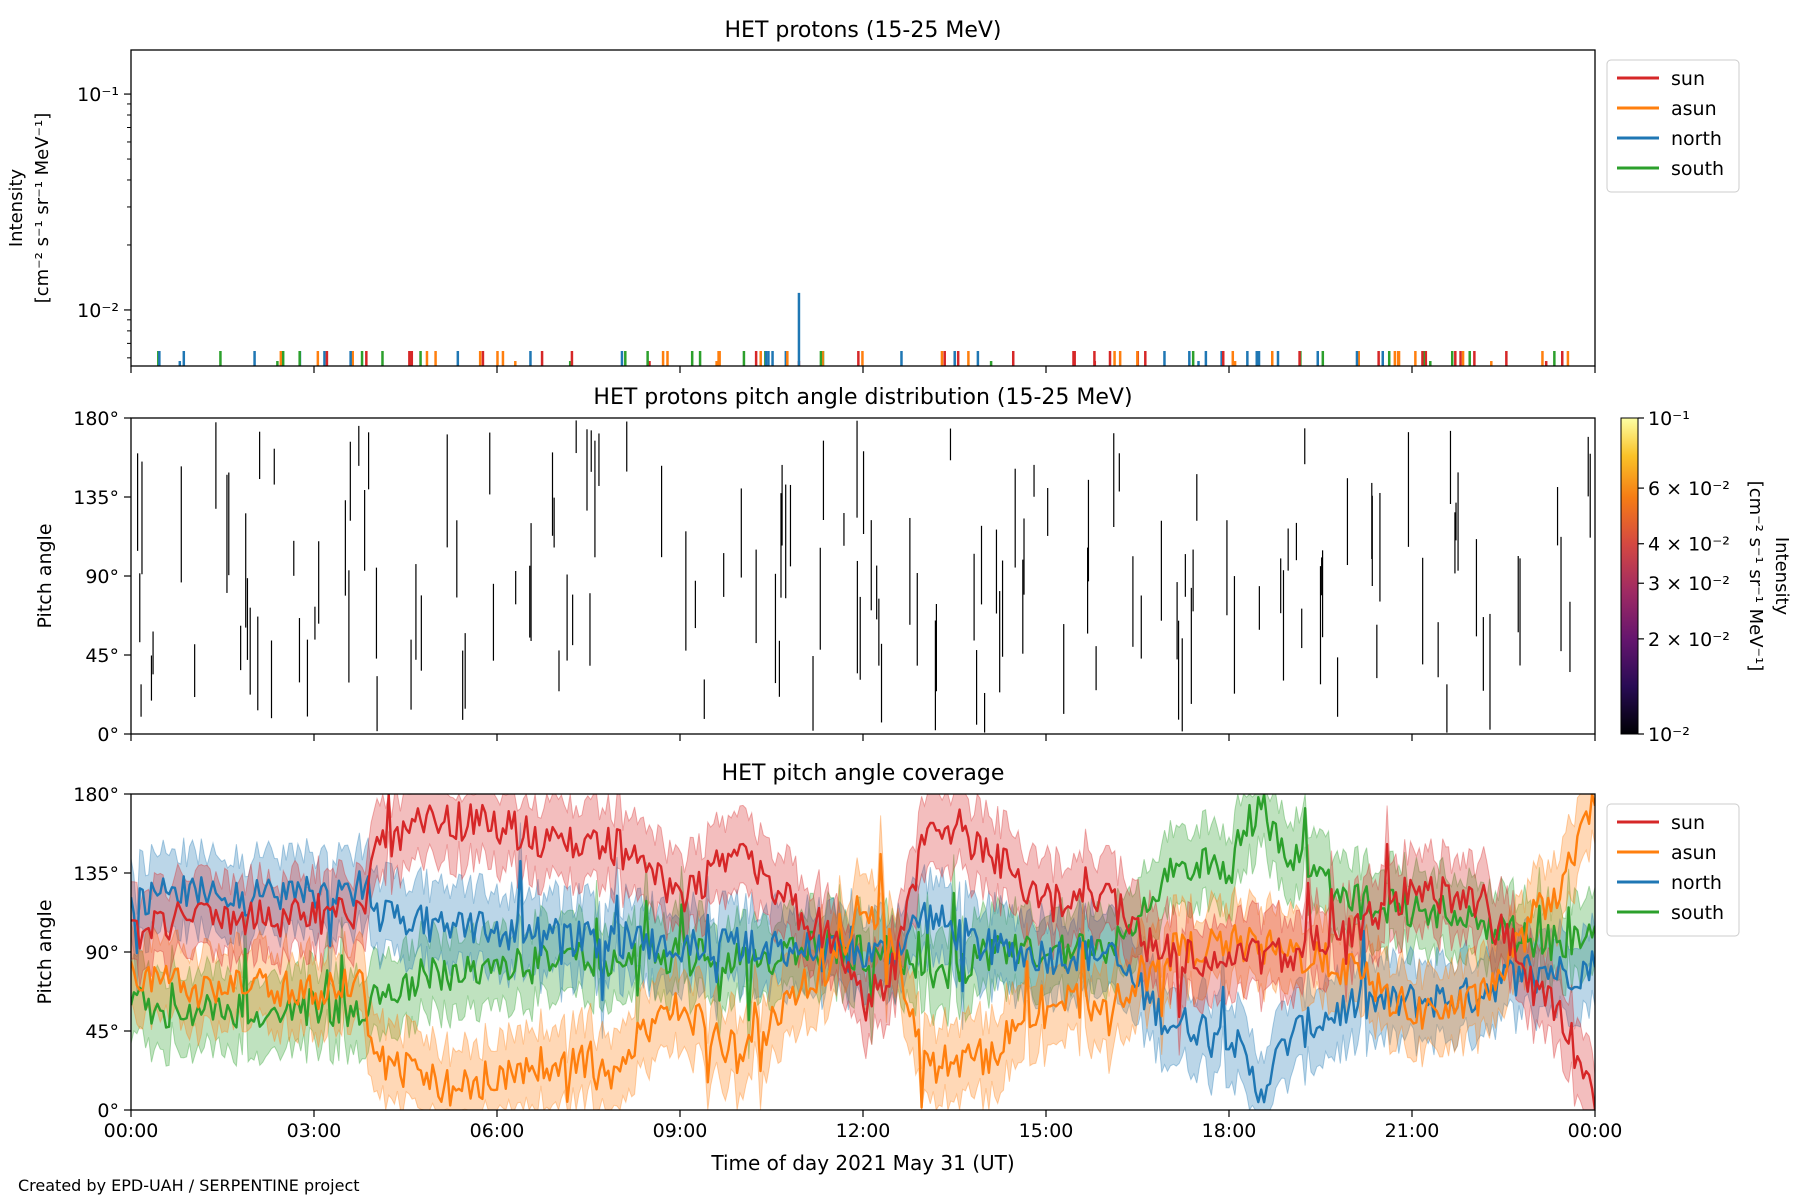 This screenshot has height=1200, width=1800. Describe the element at coordinates (1229, 1131) in the screenshot. I see `x-tick-label: 18:00` at that location.